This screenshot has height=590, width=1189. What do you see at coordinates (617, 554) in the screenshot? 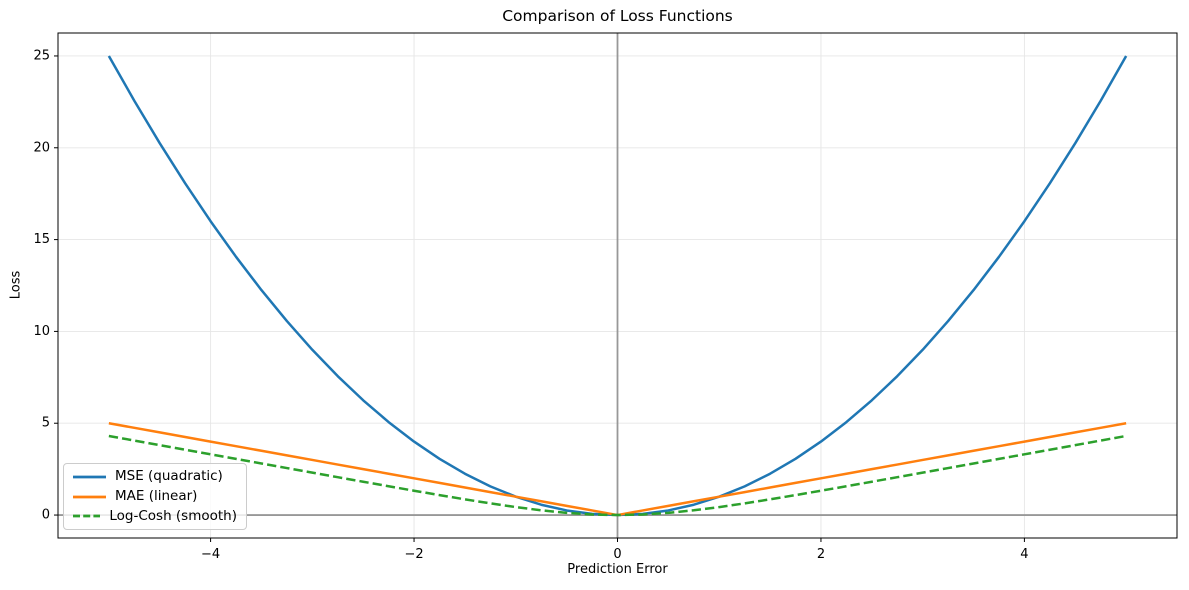
I see `x-tick-label: 0` at bounding box center [617, 554].